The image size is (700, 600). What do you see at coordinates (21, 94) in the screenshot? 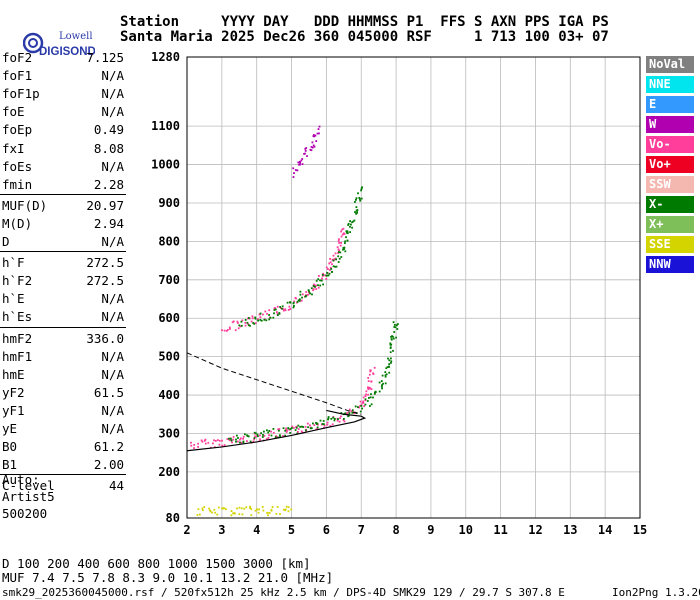
I see `param-name: foF1p` at bounding box center [21, 94].